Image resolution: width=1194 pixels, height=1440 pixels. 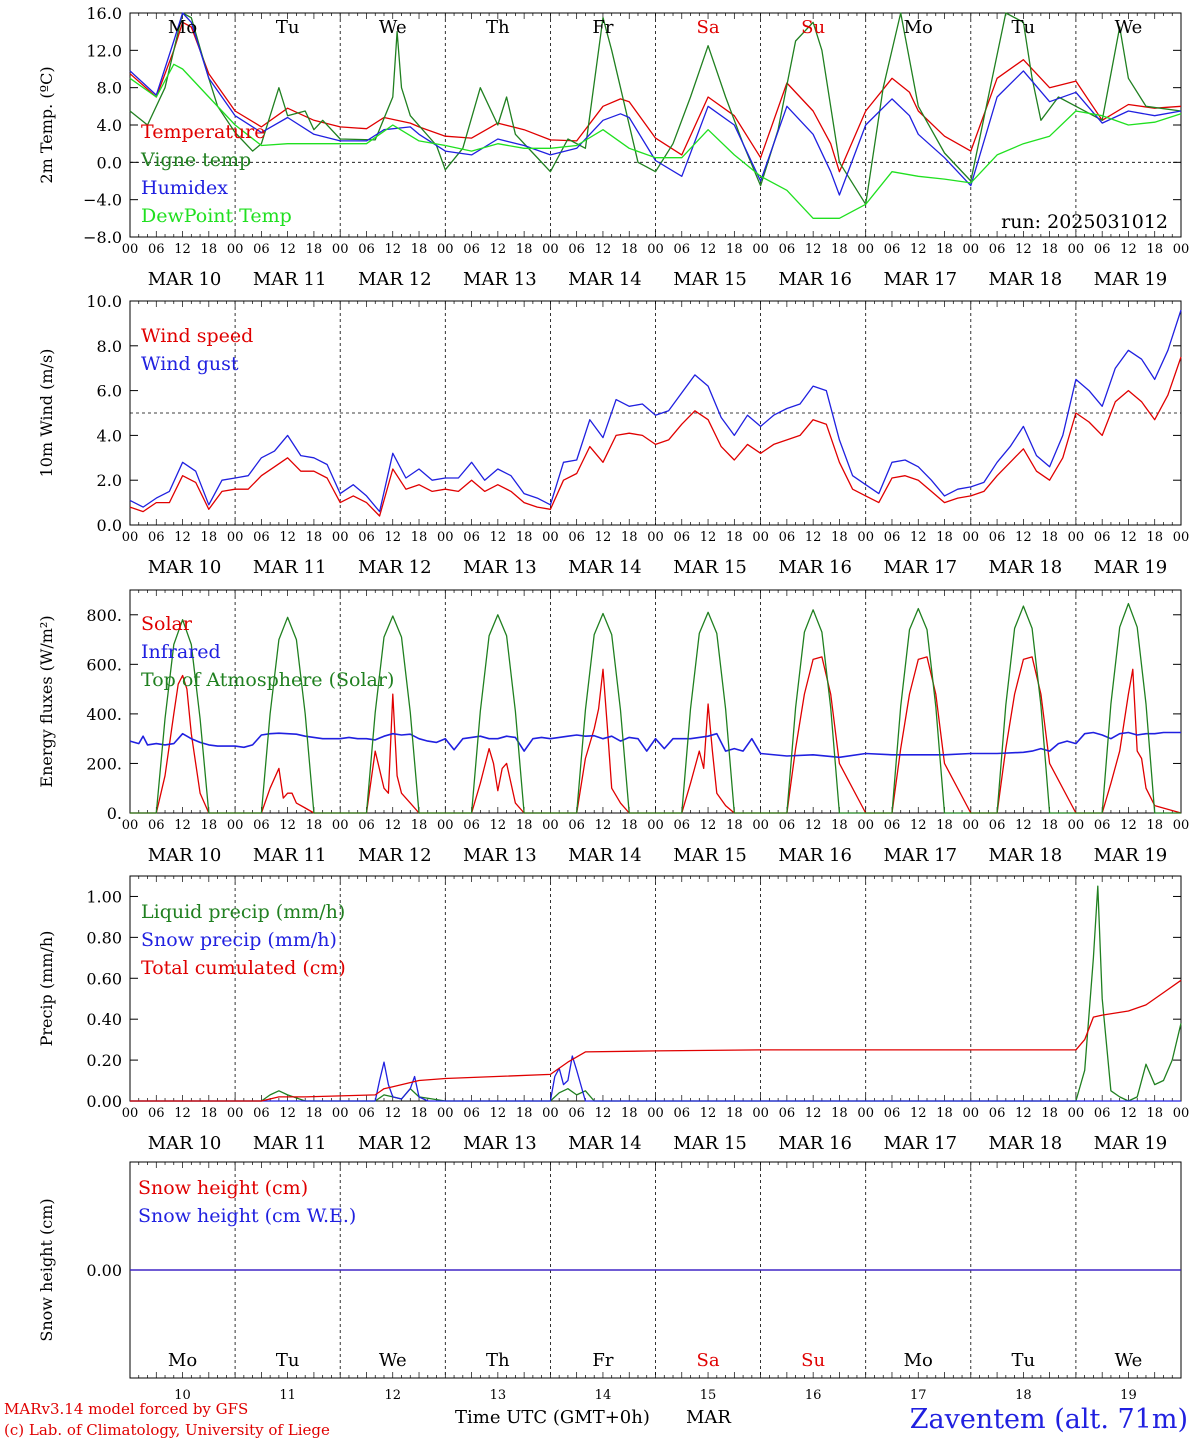 I want to click on y-tick-label: 6.0, so click(x=109, y=391).